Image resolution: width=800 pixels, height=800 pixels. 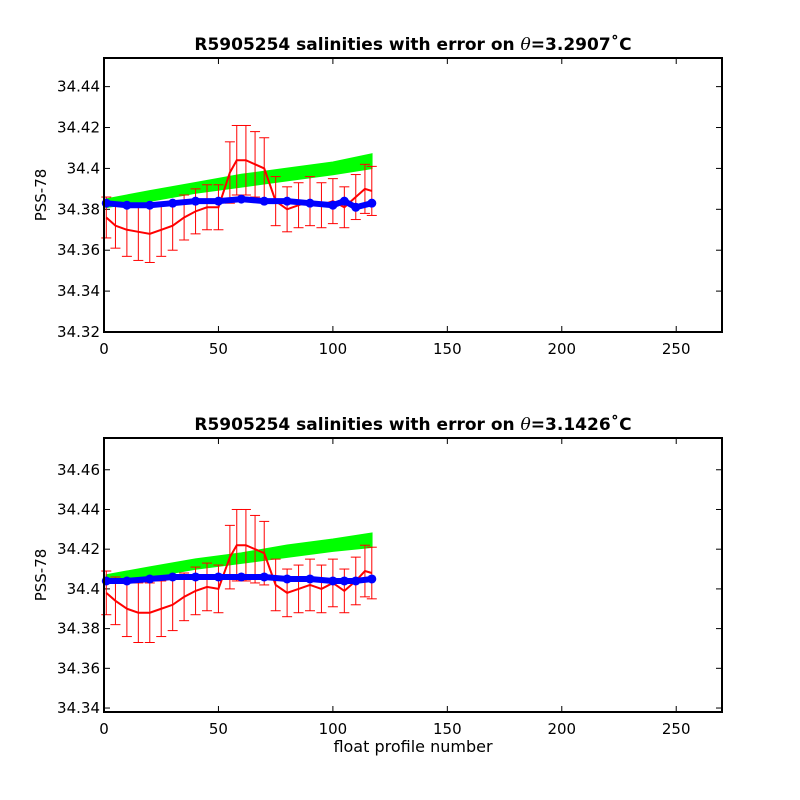 What do you see at coordinates (104, 729) in the screenshot?
I see `chart-2-xtick-label: 0` at bounding box center [104, 729].